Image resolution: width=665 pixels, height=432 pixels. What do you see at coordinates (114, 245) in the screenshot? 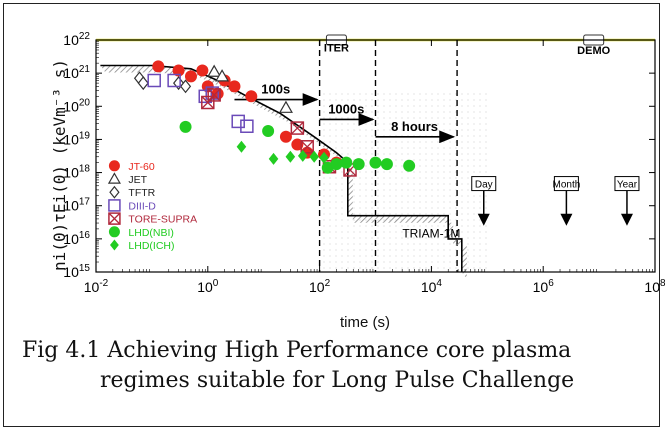
I see `legend-marker` at bounding box center [114, 245].